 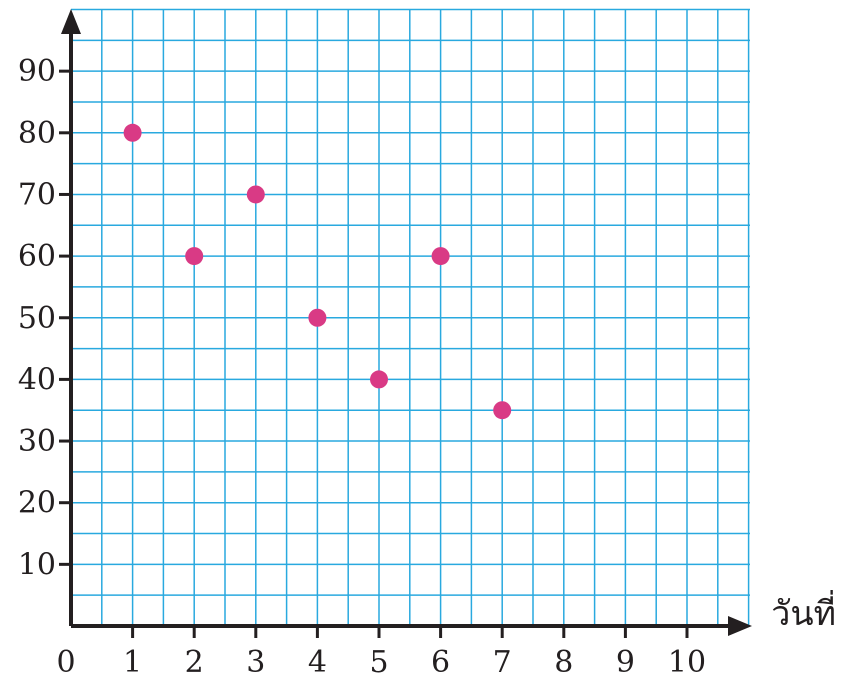 What do you see at coordinates (440, 660) in the screenshot?
I see `x-tick-label: 6` at bounding box center [440, 660].